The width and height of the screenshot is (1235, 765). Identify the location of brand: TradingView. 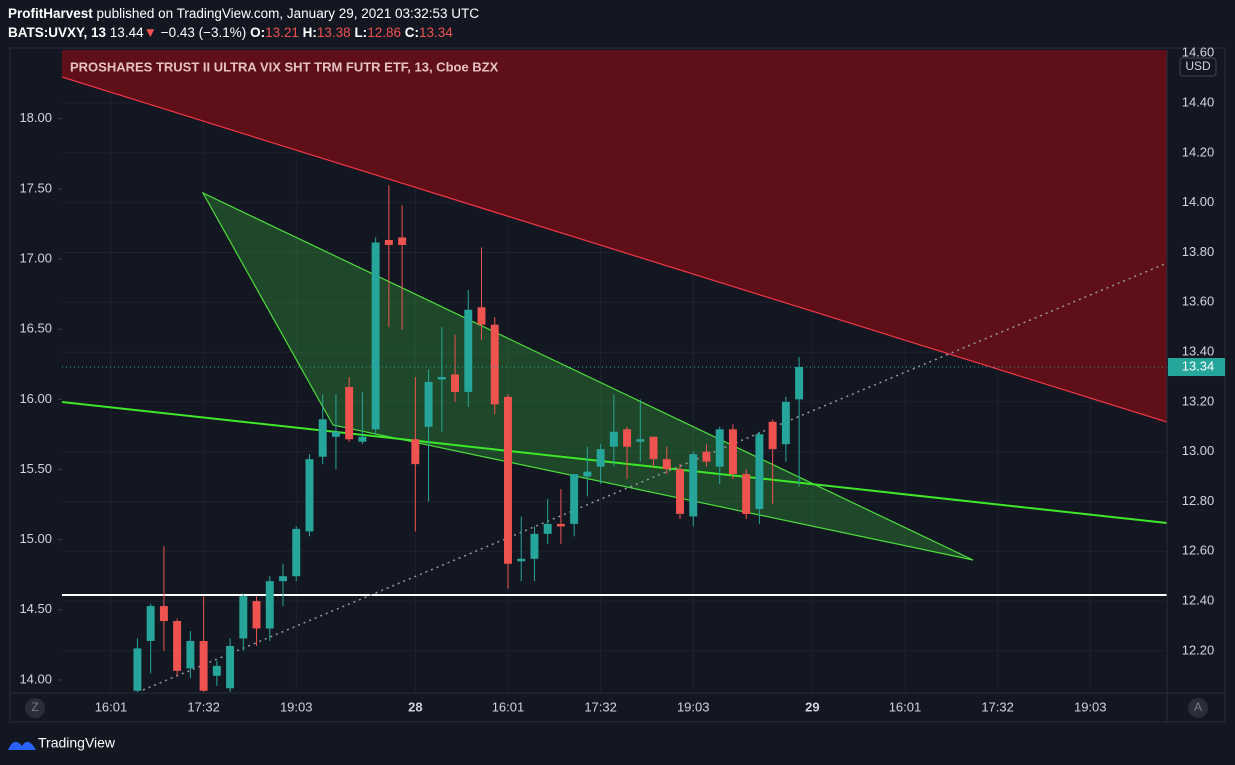
(77, 743).